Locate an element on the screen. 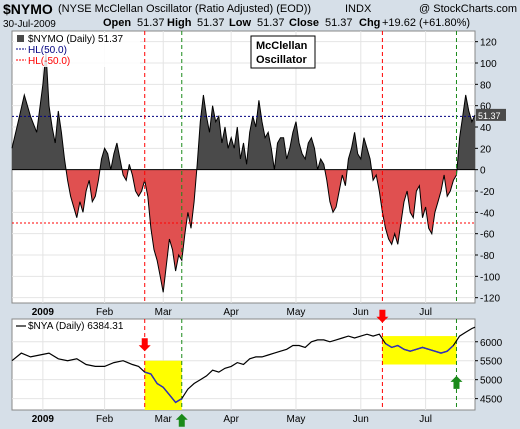 The height and width of the screenshot is (429, 520). main-x-tick-label: Feb is located at coordinates (105, 312).